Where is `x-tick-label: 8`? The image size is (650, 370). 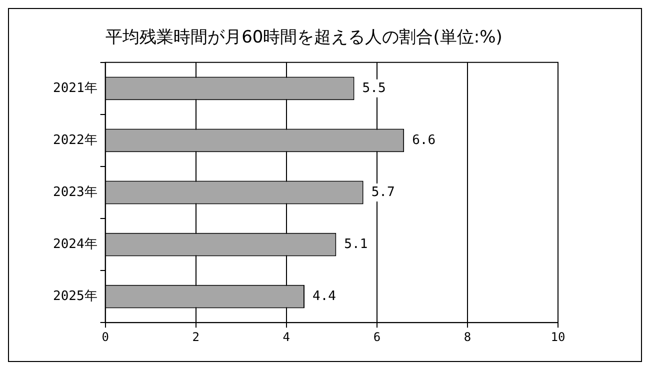
x-tick-label: 8 is located at coordinates (468, 337).